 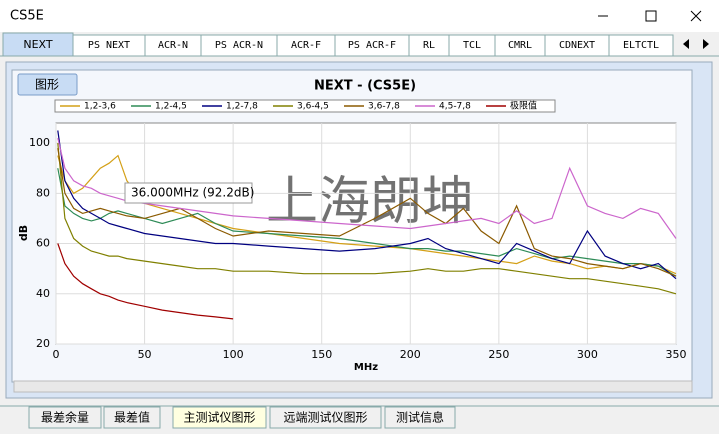 I want to click on x-tick-label: 50, so click(x=145, y=354).